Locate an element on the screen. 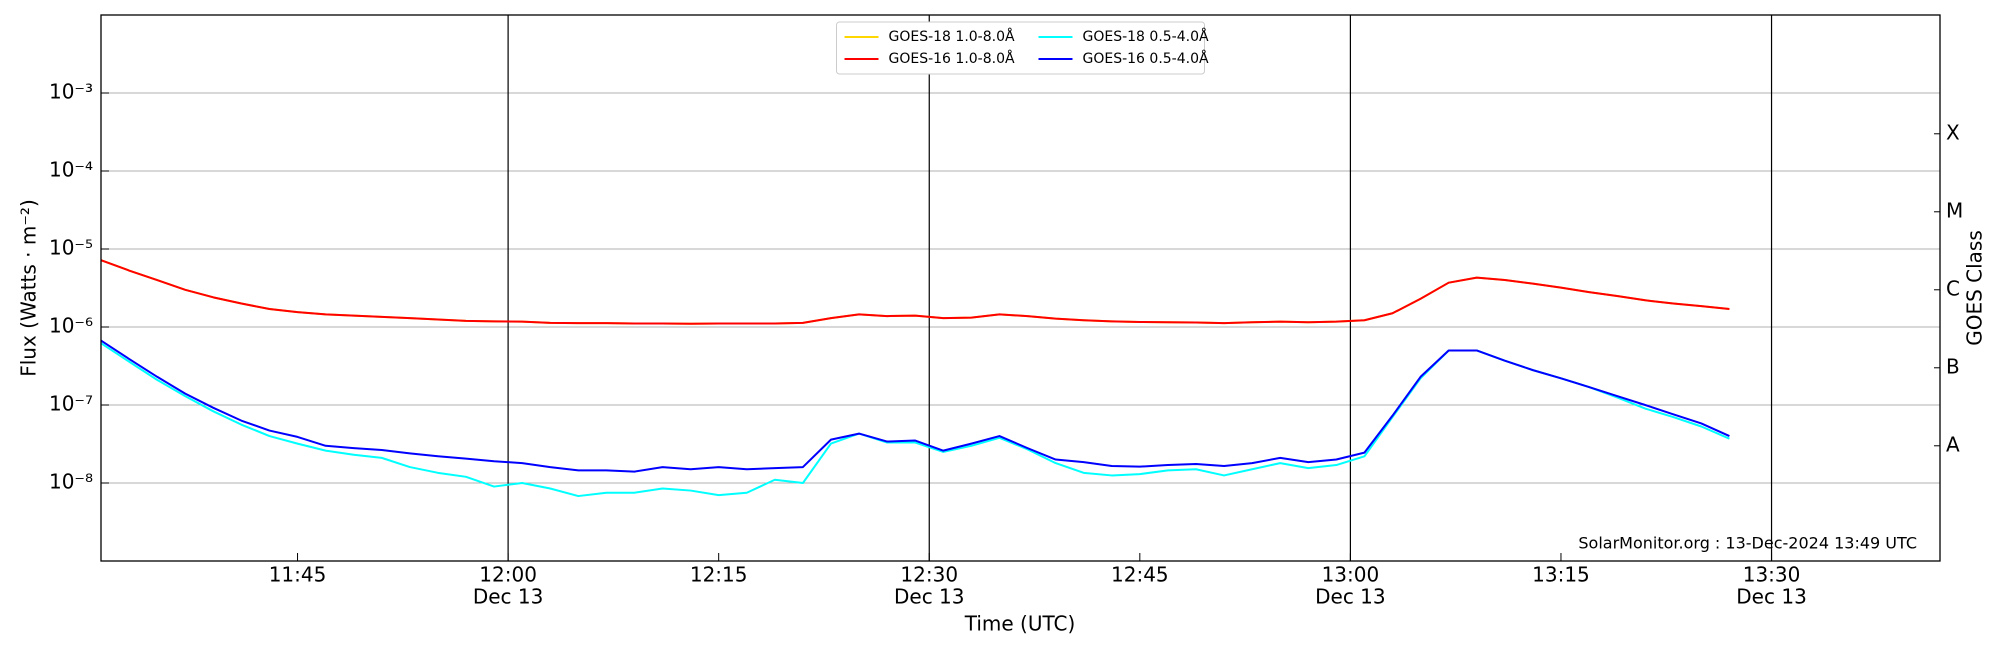 This screenshot has height=650, width=2000. x-tick-label: 13:15 is located at coordinates (1561, 575).